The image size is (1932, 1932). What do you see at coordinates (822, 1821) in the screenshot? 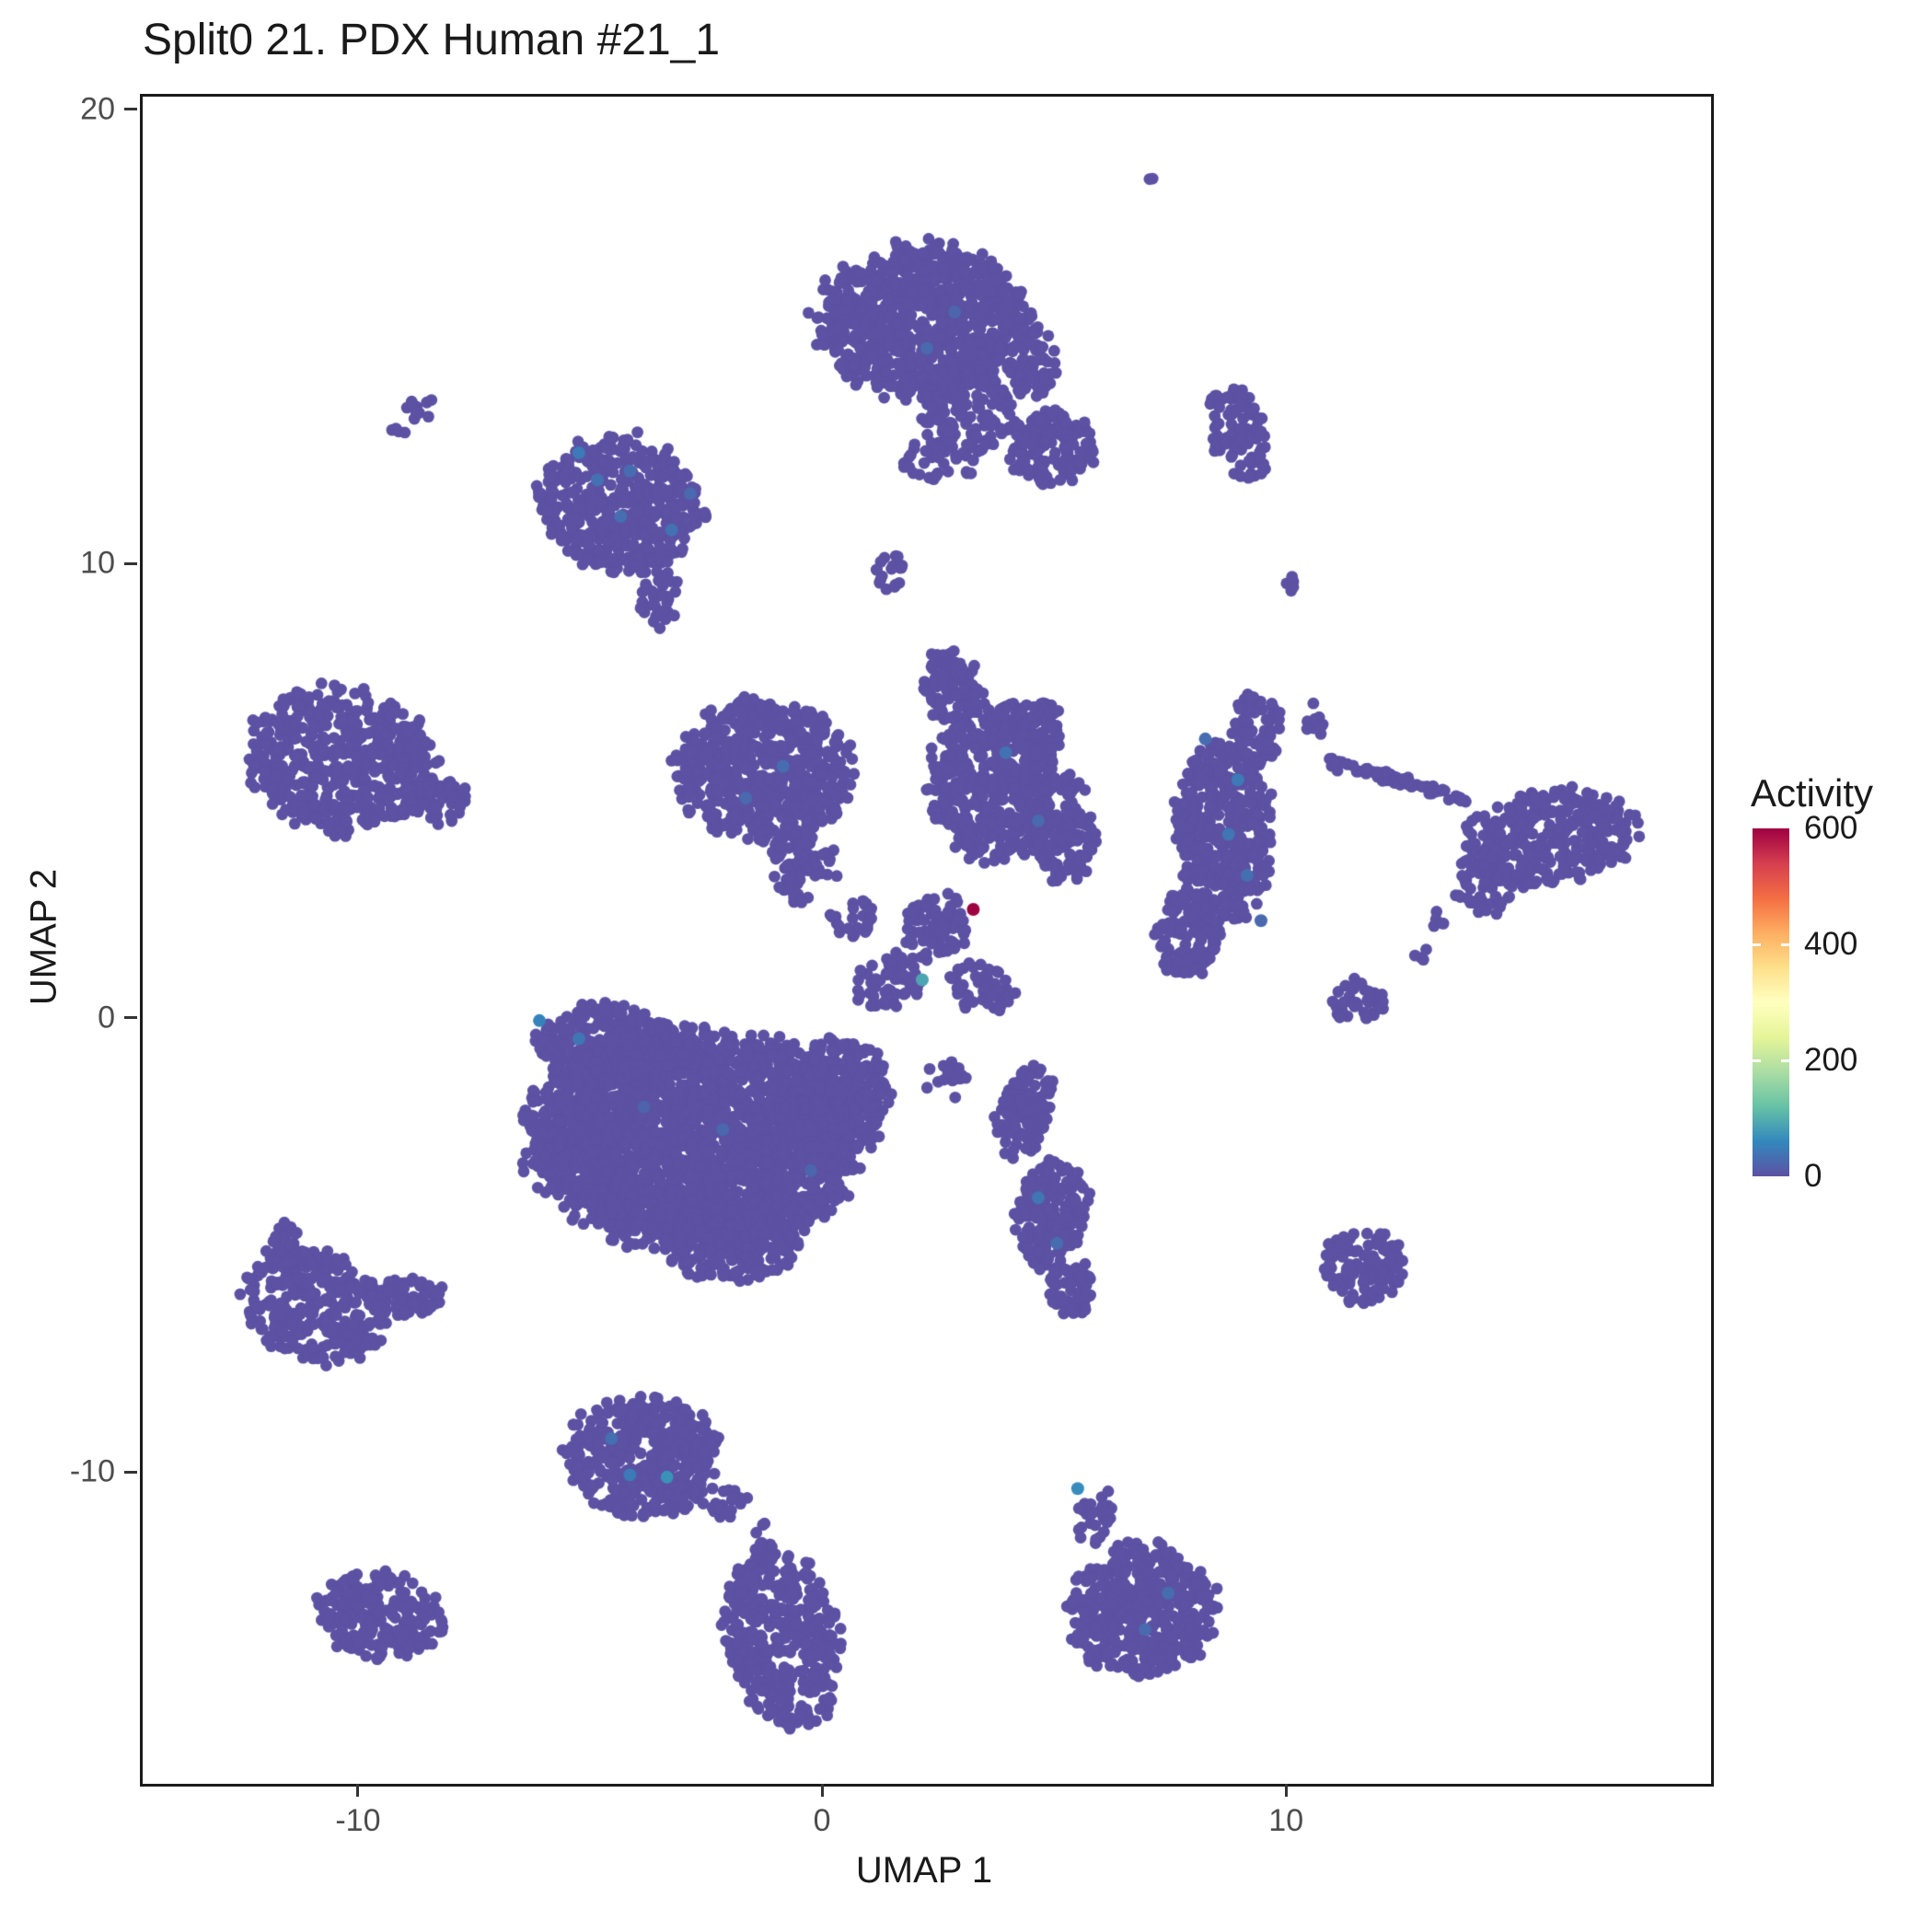
I see `x-tick-label: 0` at bounding box center [822, 1821].